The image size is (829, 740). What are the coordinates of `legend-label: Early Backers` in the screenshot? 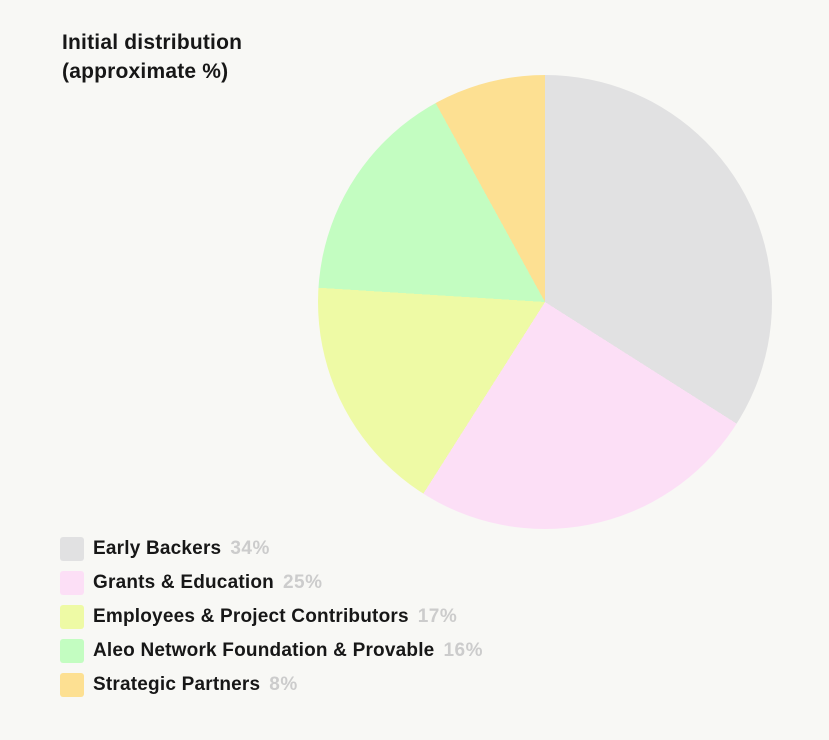 It's located at (157, 548).